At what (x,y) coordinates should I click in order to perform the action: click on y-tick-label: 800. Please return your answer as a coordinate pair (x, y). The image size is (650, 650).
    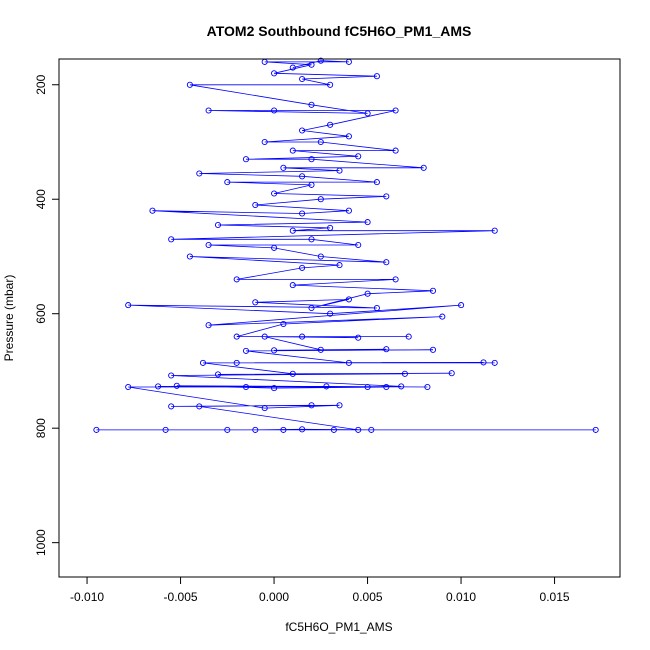
    Looking at the image, I should click on (41, 428).